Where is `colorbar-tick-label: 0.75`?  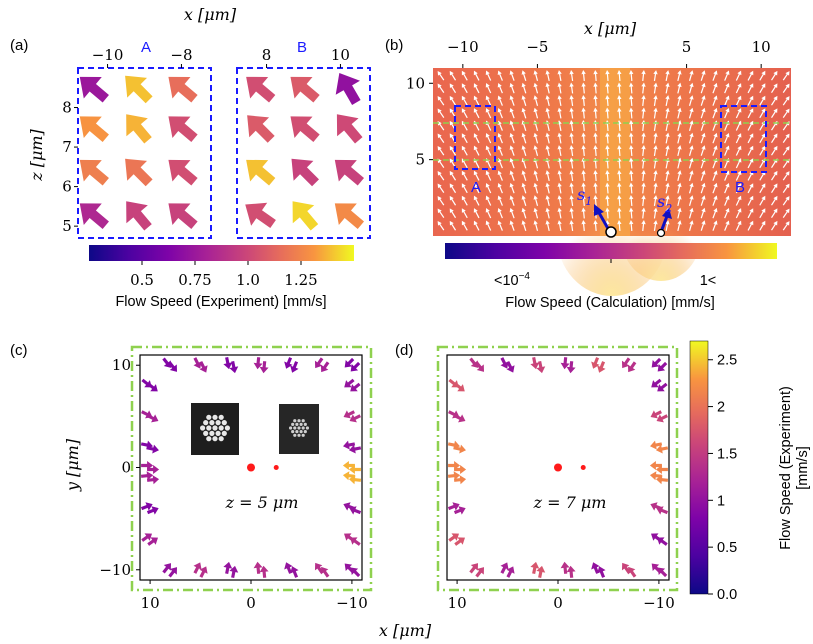
colorbar-tick-label: 0.75 is located at coordinates (194, 280).